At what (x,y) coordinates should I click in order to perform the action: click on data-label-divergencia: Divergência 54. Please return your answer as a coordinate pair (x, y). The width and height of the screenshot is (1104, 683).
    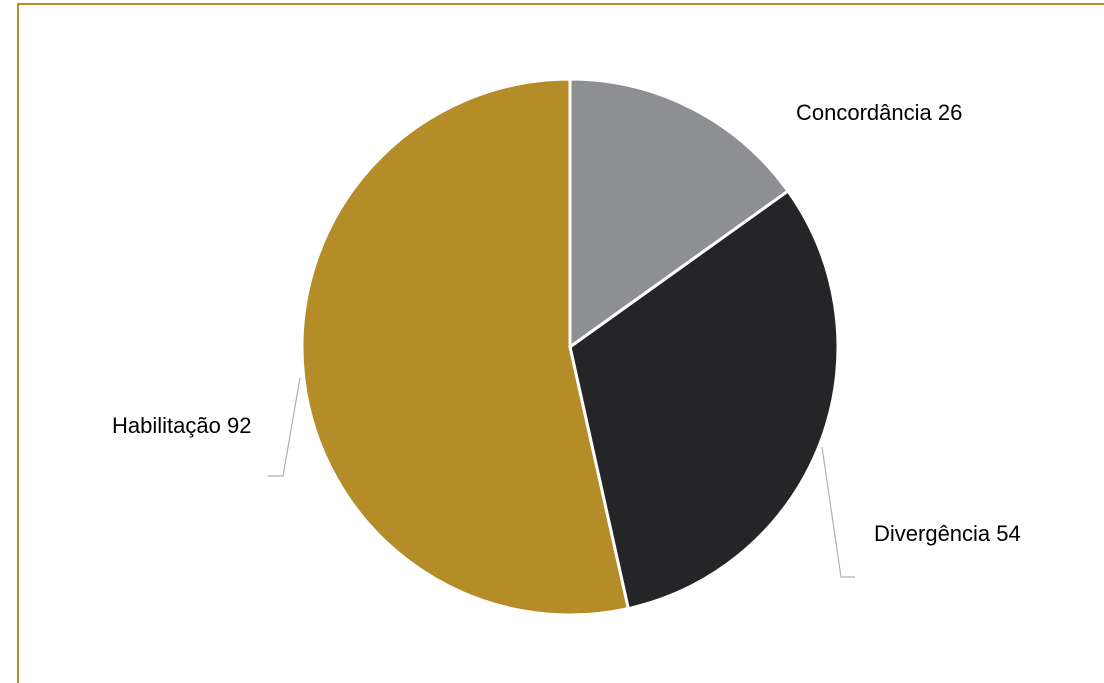
    Looking at the image, I should click on (947, 533).